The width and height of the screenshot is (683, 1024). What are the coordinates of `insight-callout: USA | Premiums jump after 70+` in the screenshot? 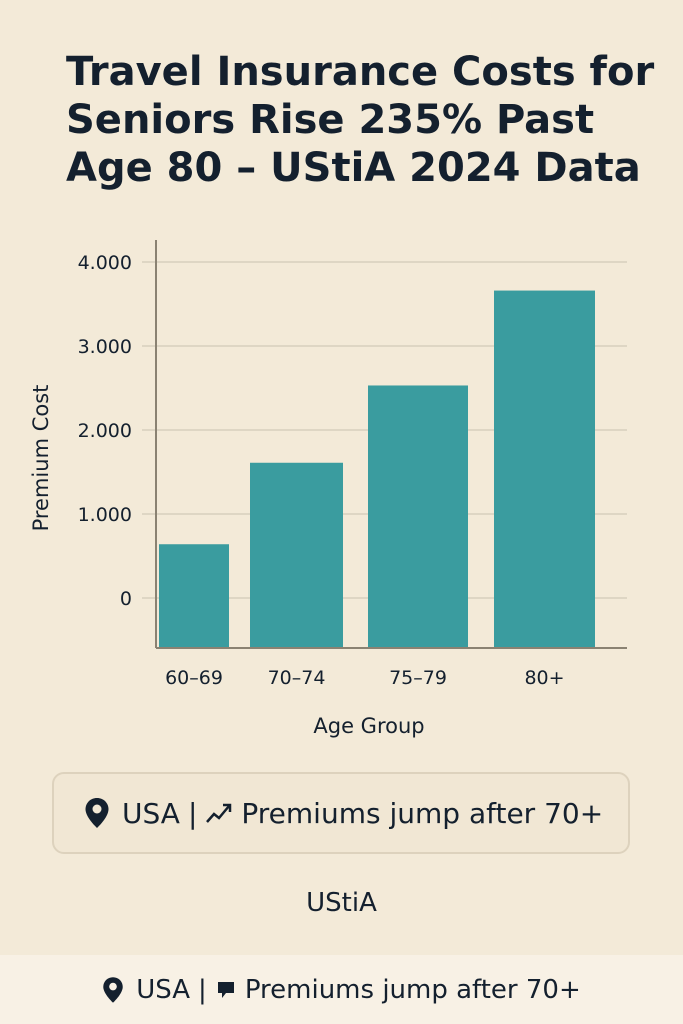 It's located at (341, 813).